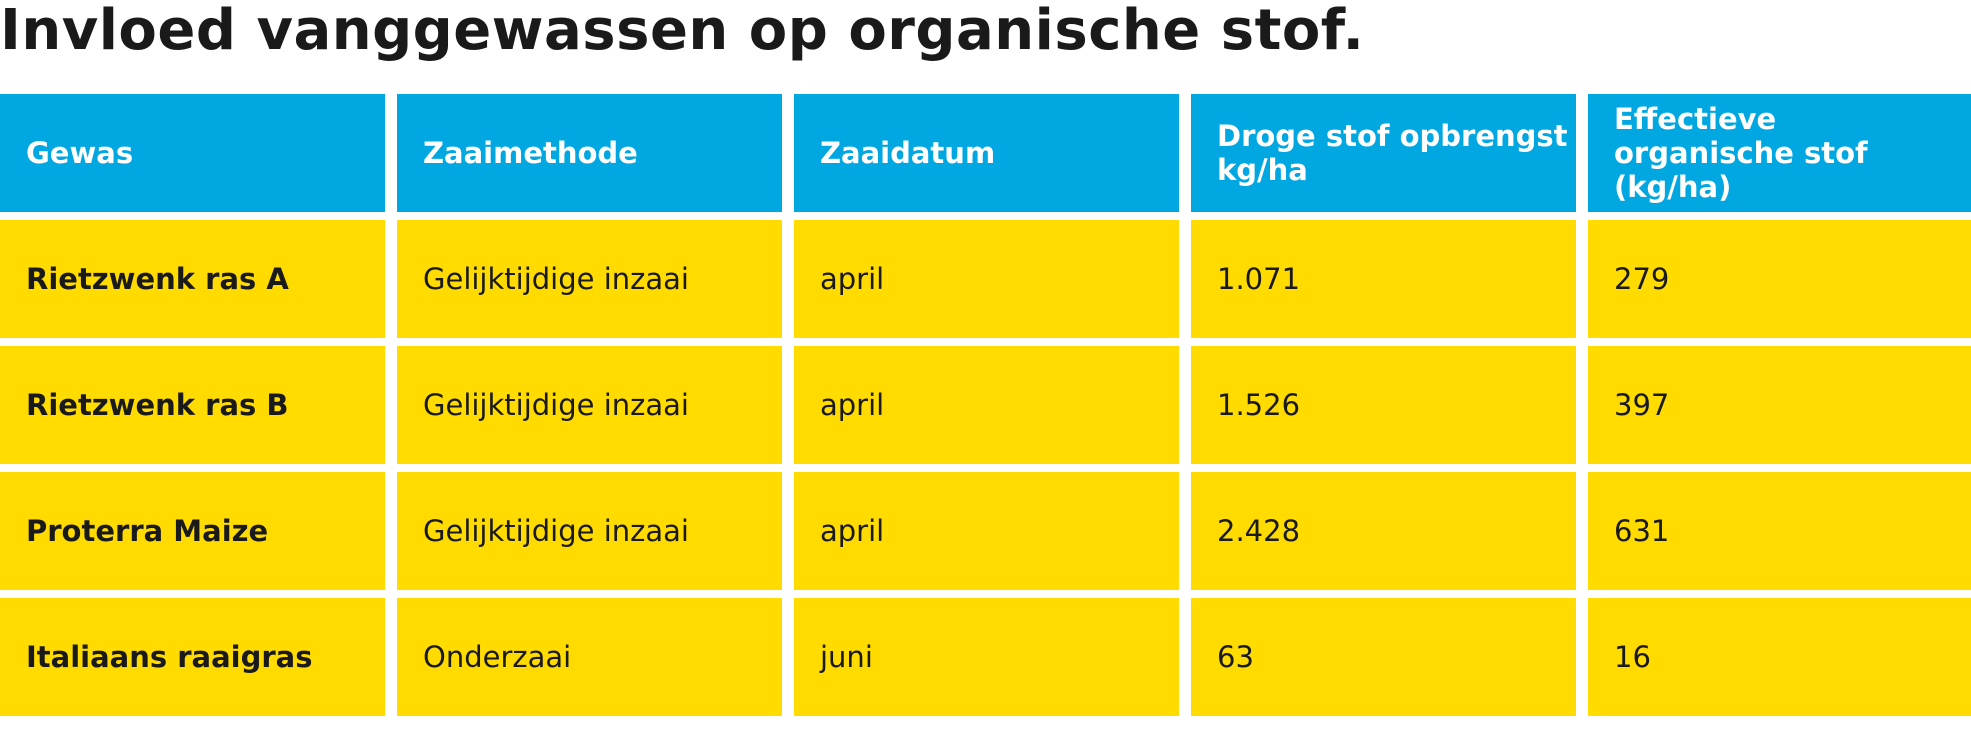  Describe the element at coordinates (192, 657) in the screenshot. I see `table-cell-gewas: Italiaans raaigras` at that location.